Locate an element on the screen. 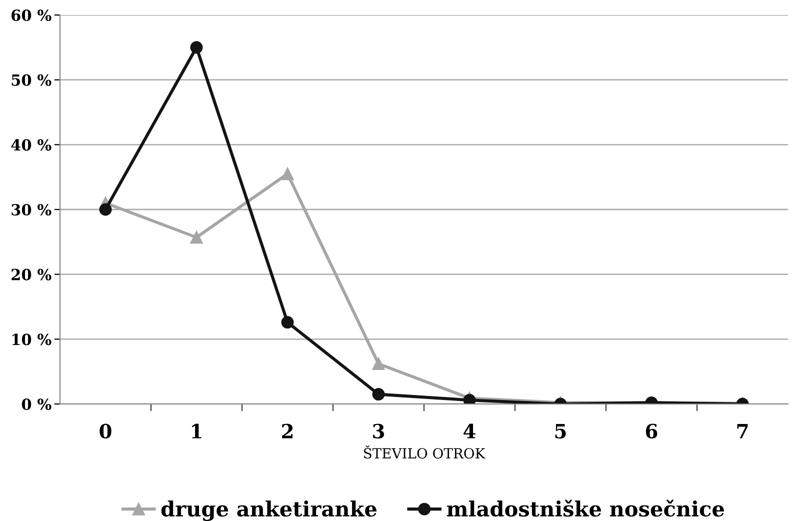  legend-label: mladostniške nosečnice is located at coordinates (585, 508).